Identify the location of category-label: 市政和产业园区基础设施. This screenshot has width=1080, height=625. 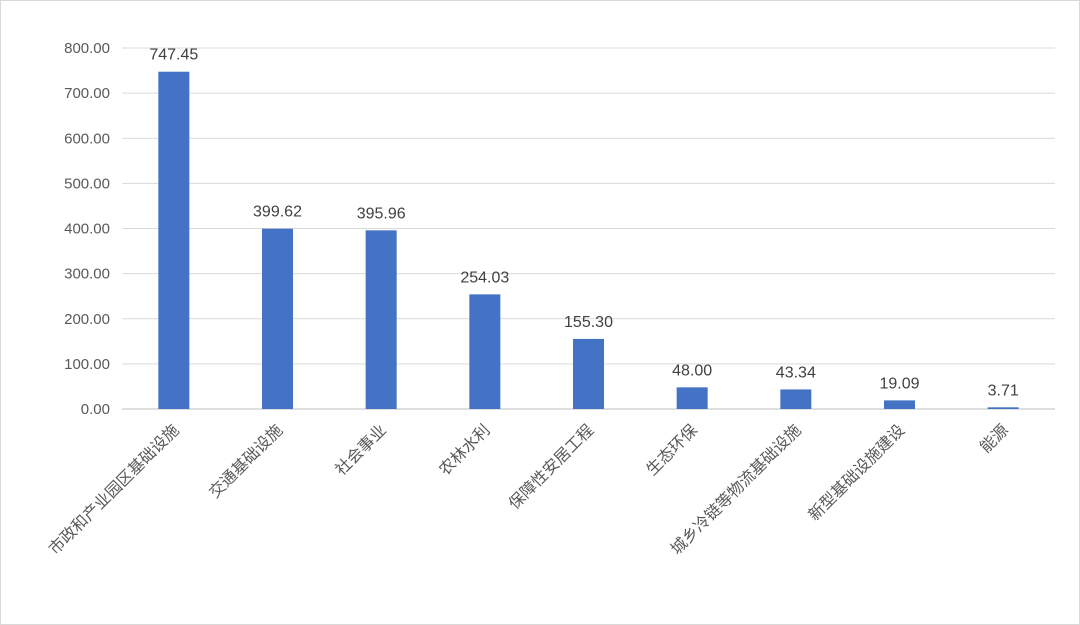
(114, 489).